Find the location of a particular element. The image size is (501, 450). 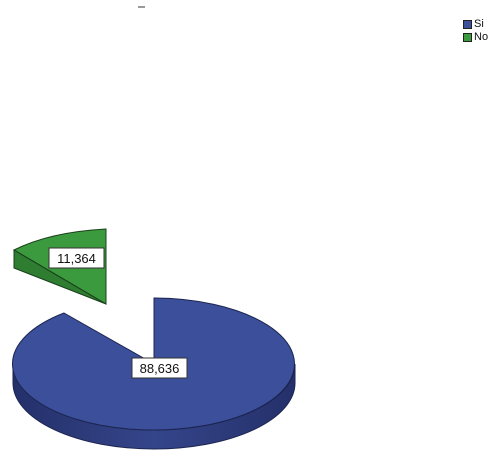

legend-label-no: No is located at coordinates (481, 37).